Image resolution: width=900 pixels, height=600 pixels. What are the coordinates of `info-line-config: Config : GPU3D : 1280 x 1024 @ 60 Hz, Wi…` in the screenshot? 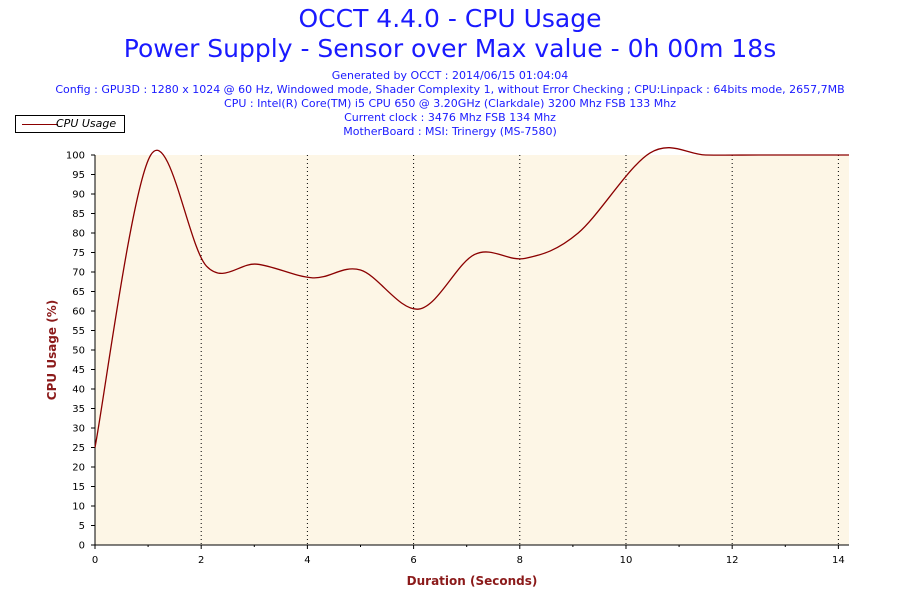 It's located at (450, 89).